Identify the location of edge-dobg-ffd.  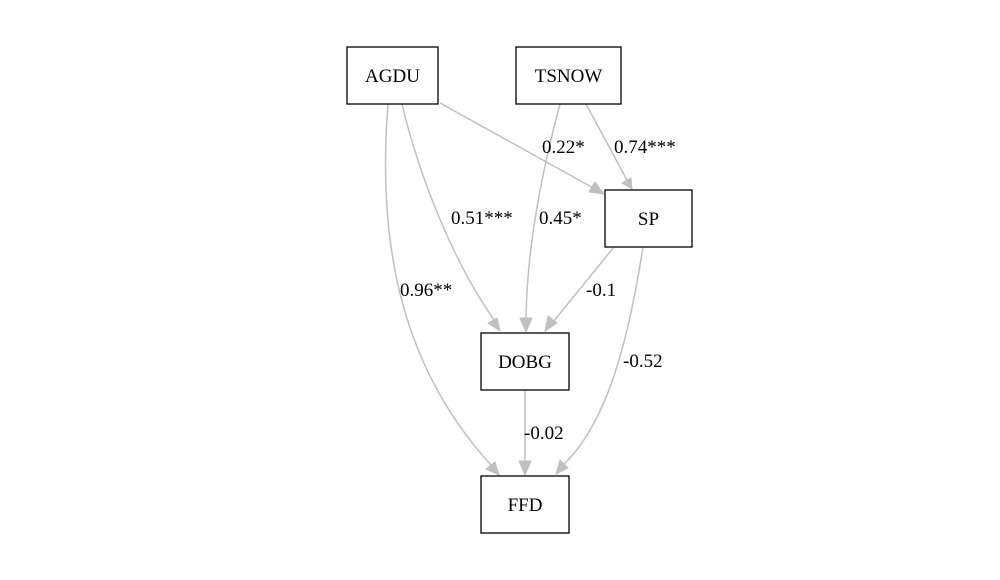
(525, 433).